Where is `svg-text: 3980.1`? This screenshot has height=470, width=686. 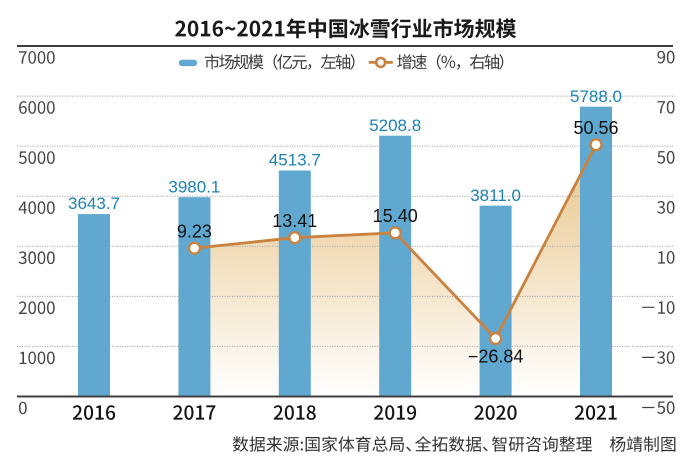
svg-text: 3980.1 is located at coordinates (194, 186).